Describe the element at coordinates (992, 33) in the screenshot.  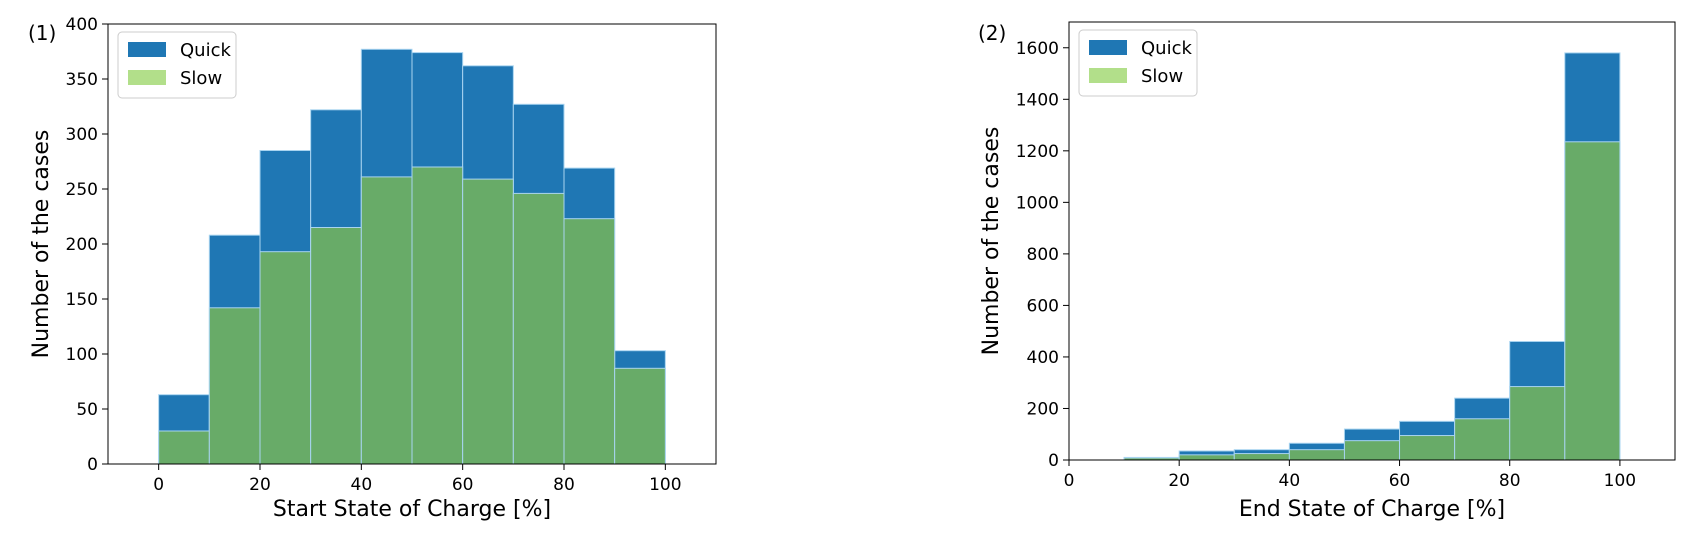
I see `panel-label: (2)` at that location.